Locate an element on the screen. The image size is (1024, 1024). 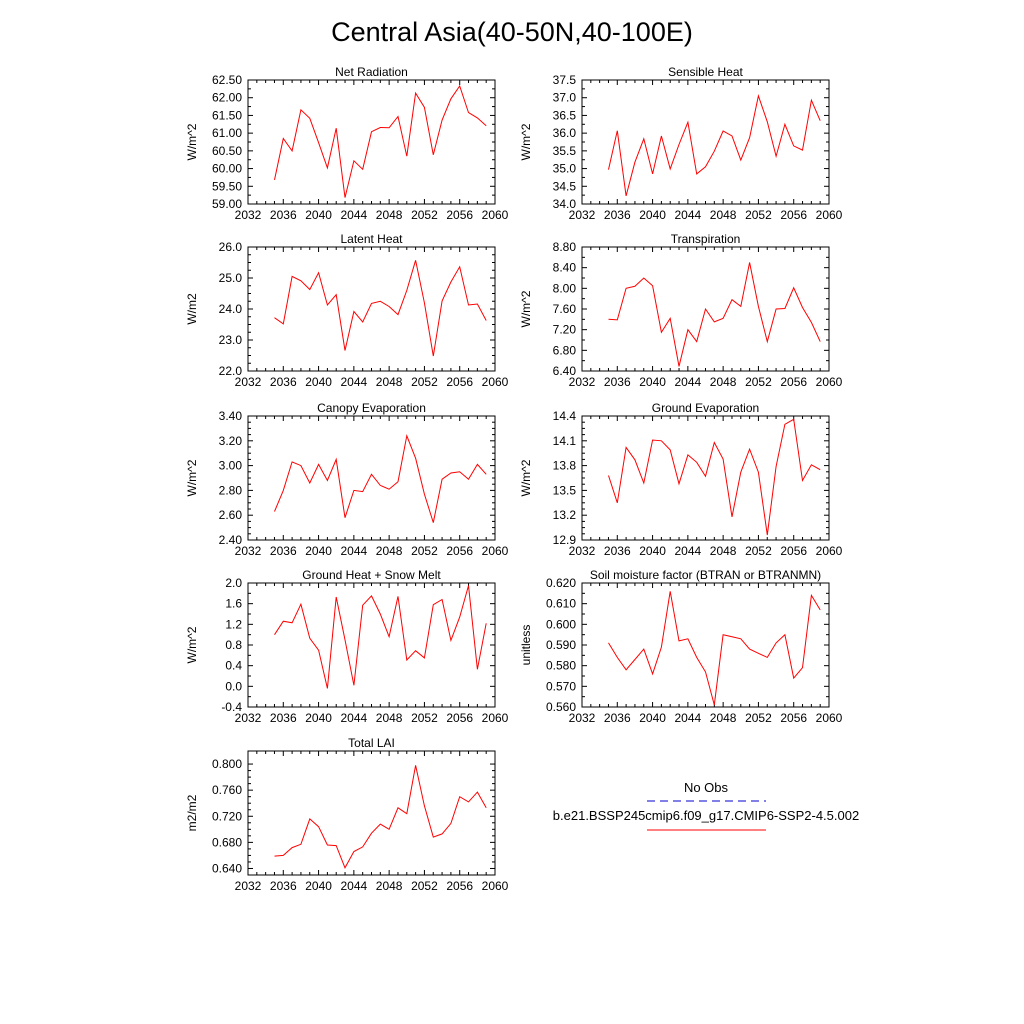
y-tick-label-canopy-evaporation: 3.40 is located at coordinates (231, 416).